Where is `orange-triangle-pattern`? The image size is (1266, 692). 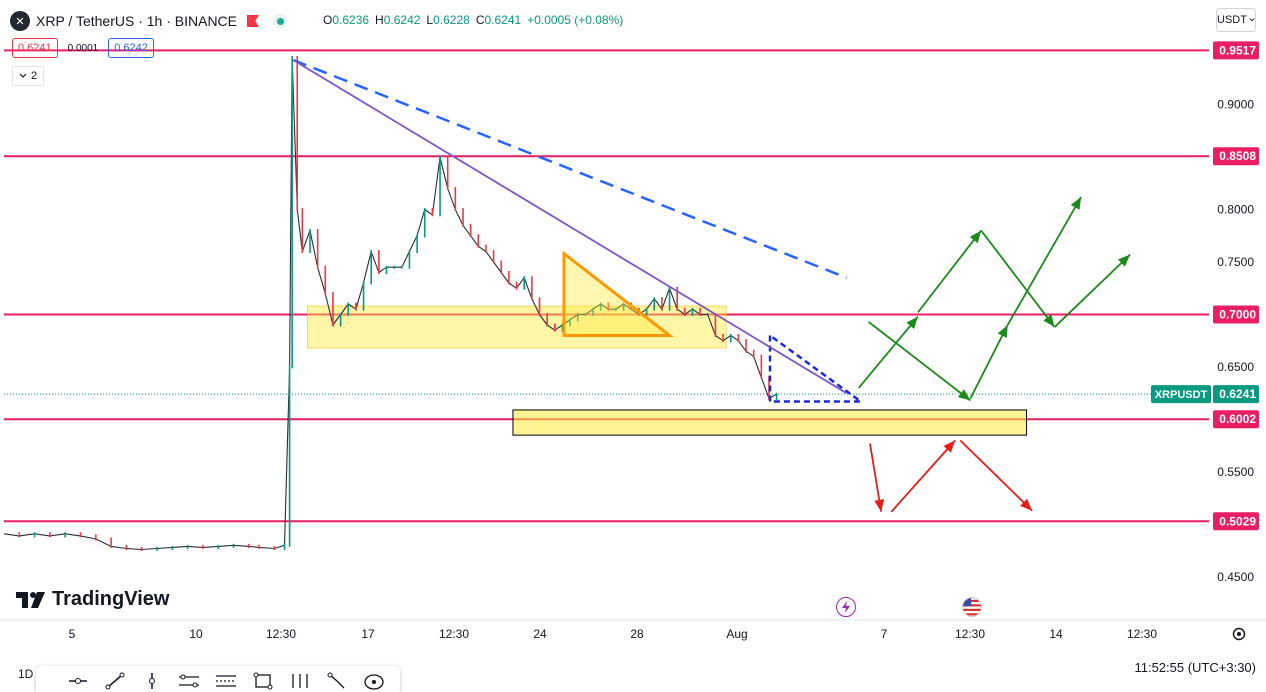 orange-triangle-pattern is located at coordinates (618, 293).